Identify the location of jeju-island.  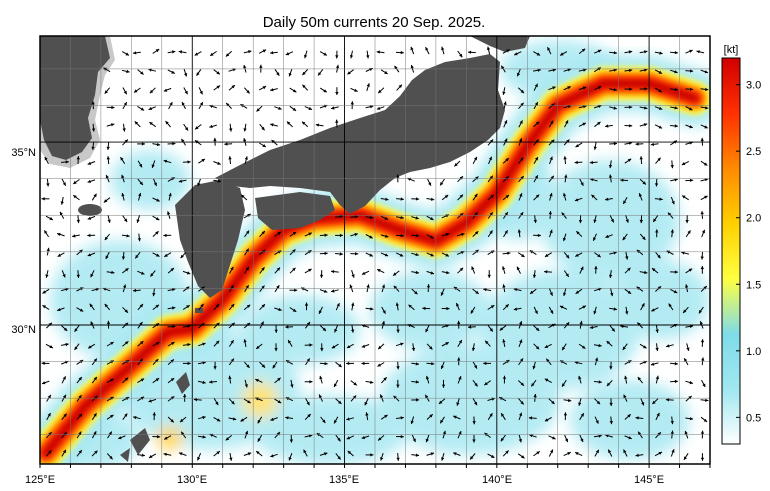
(90, 210).